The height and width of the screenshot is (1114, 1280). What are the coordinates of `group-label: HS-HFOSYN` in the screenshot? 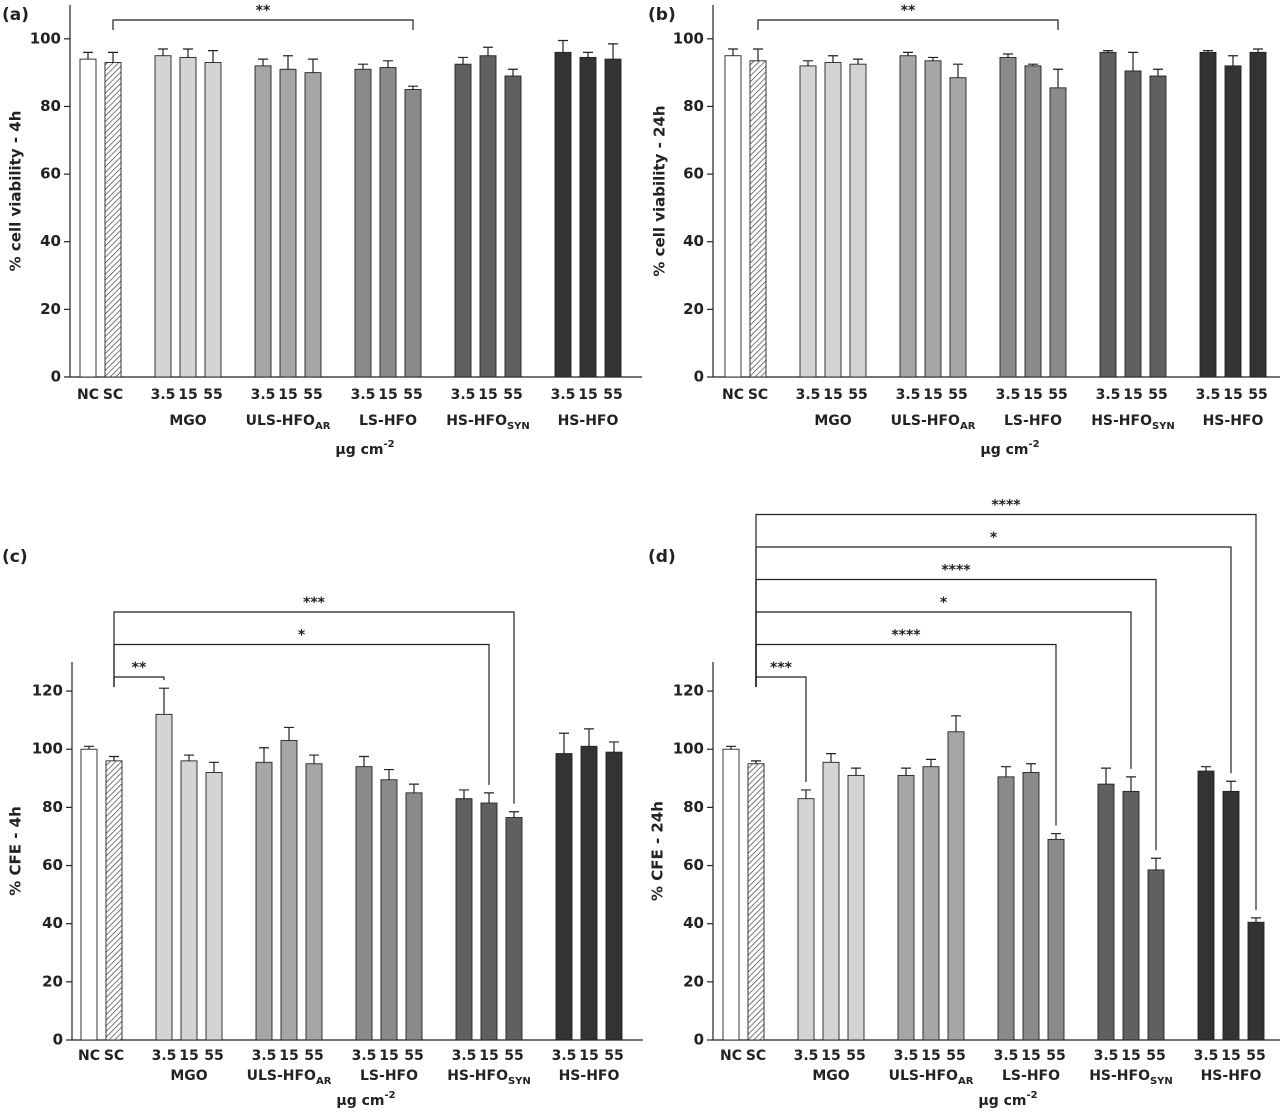 It's located at (1131, 1077).